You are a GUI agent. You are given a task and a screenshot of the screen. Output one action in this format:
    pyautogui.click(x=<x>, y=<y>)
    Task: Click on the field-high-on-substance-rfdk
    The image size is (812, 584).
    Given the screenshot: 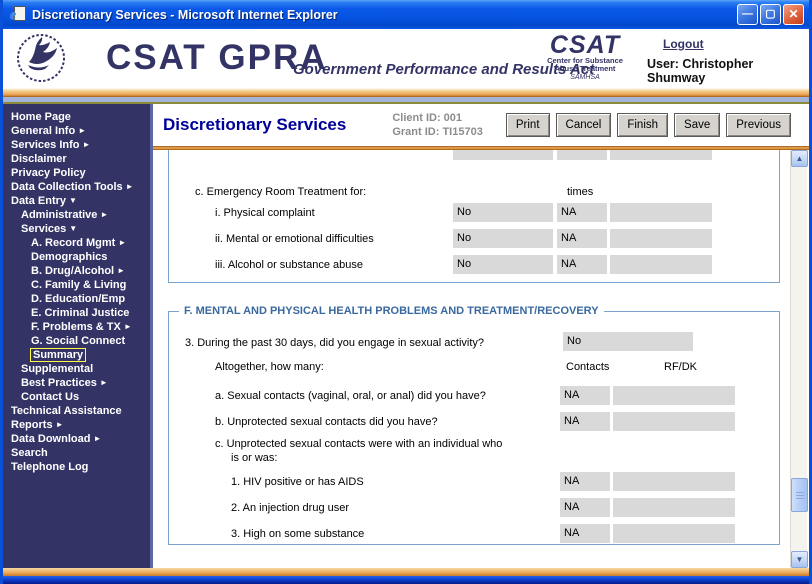 What is the action you would take?
    pyautogui.click(x=674, y=533)
    